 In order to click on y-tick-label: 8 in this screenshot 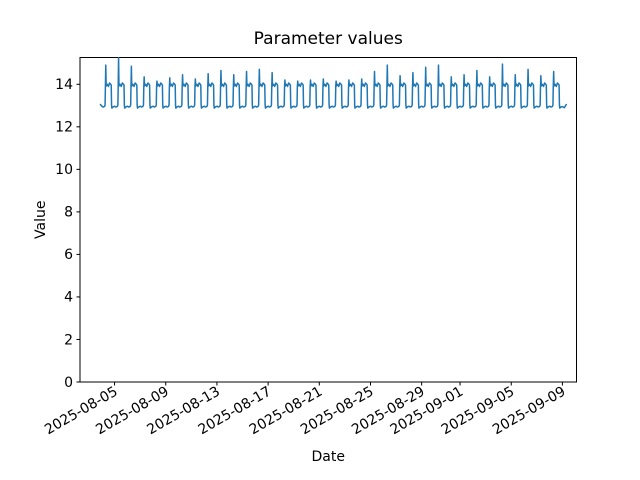, I will do `click(68, 213)`.